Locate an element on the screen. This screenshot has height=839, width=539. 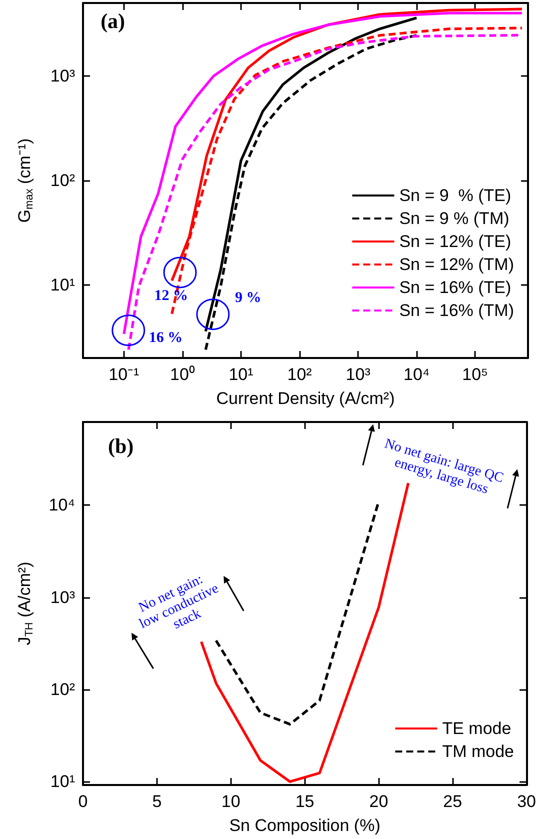
legend-label: Sn = 9 % (TE) is located at coordinates (455, 195).